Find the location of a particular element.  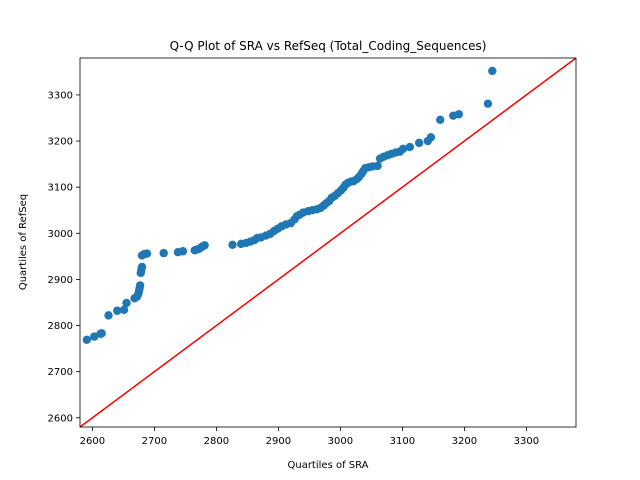

y-tick-label-3: 2900 is located at coordinates (60, 280).